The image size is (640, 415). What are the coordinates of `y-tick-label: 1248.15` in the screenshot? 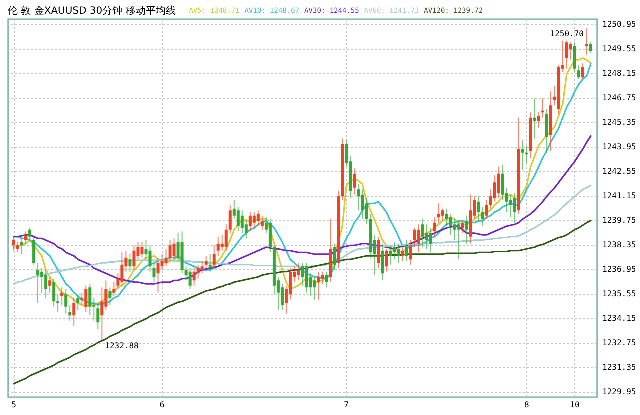 It's located at (619, 73).